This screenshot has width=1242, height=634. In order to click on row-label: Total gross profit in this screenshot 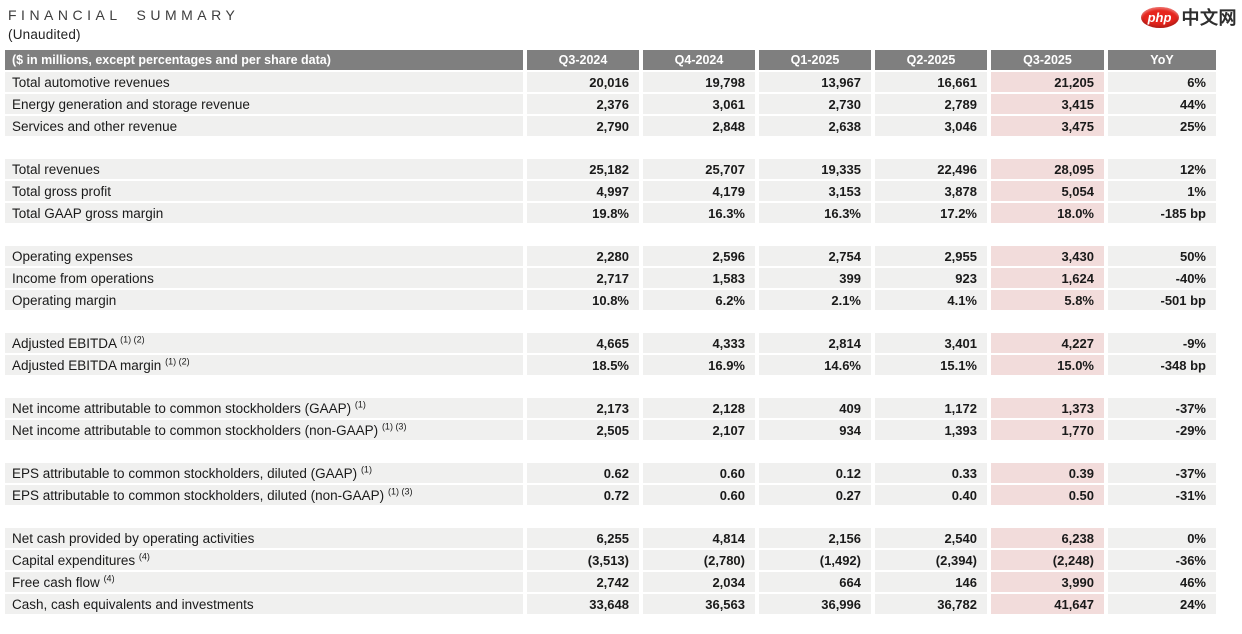, I will do `click(266, 192)`.